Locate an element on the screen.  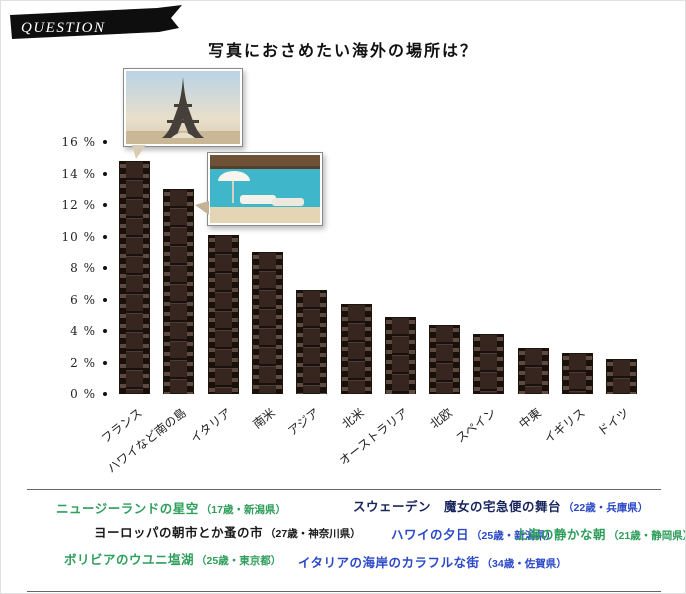
y-tick-label: 16 % is located at coordinates (78, 142).